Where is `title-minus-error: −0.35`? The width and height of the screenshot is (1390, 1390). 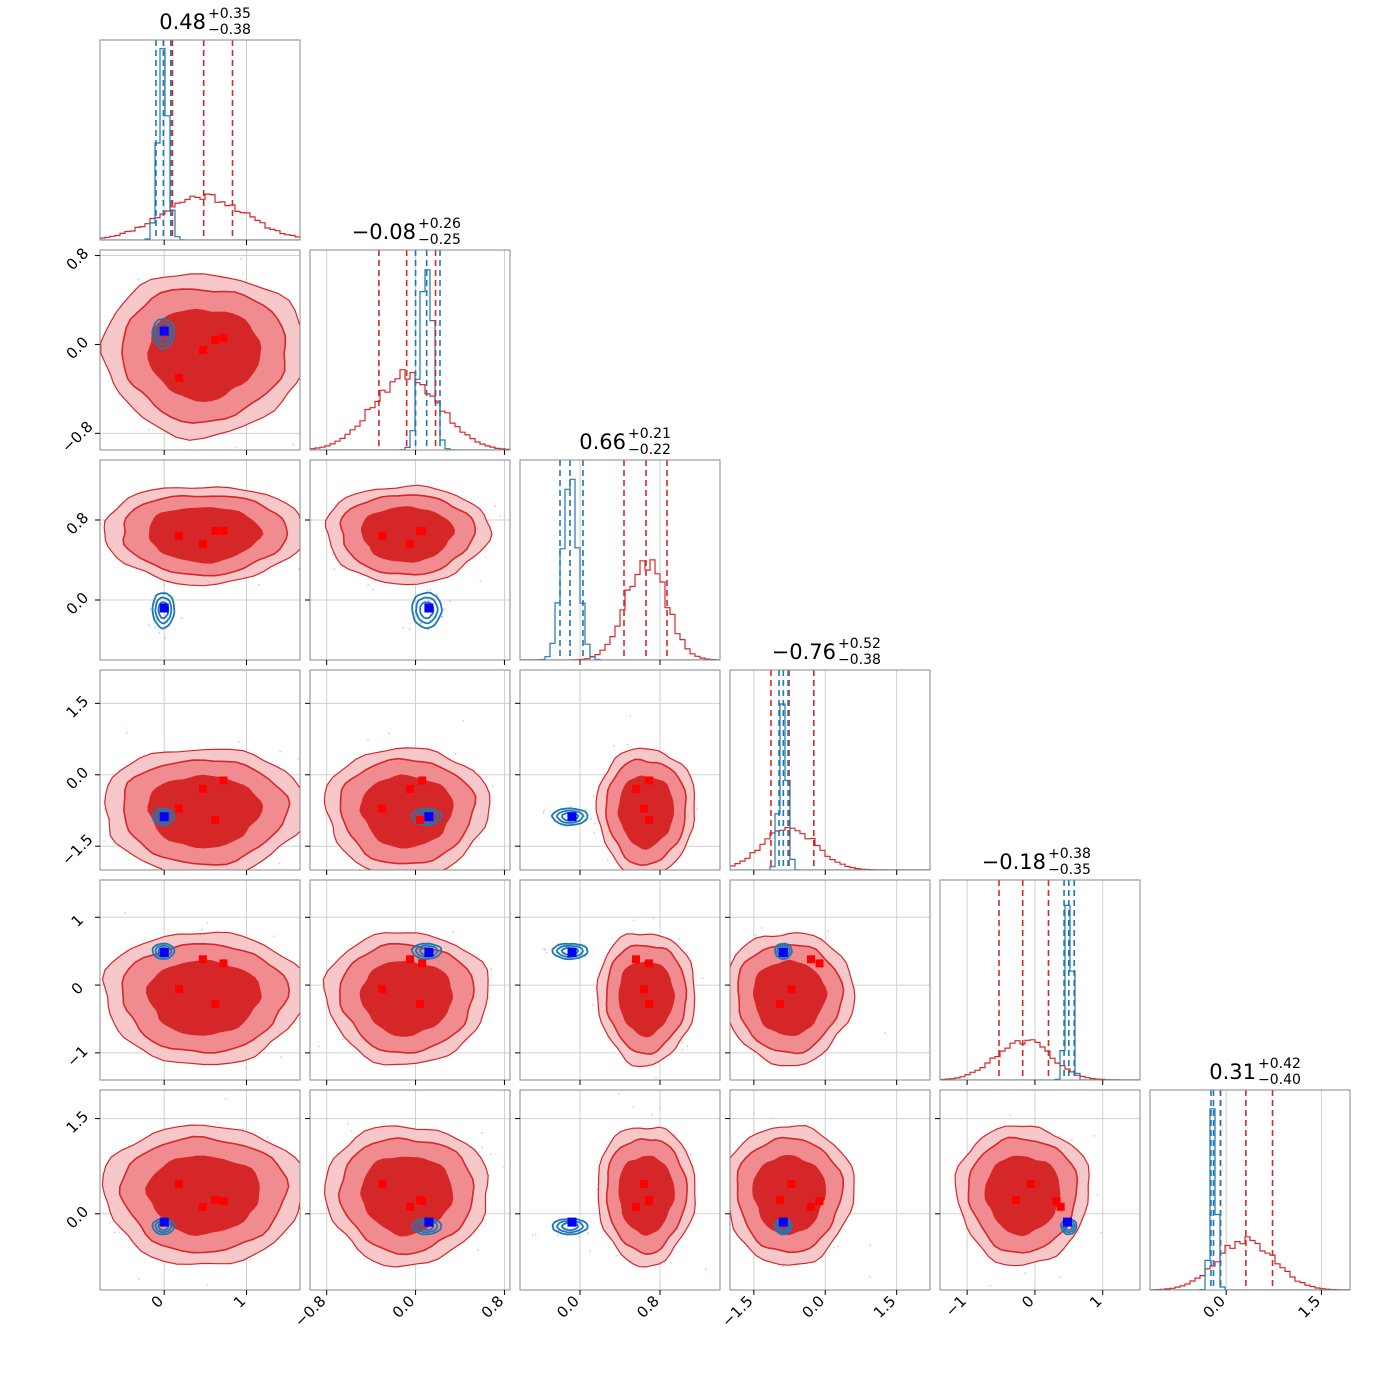
title-minus-error: −0.35 is located at coordinates (1069, 870).